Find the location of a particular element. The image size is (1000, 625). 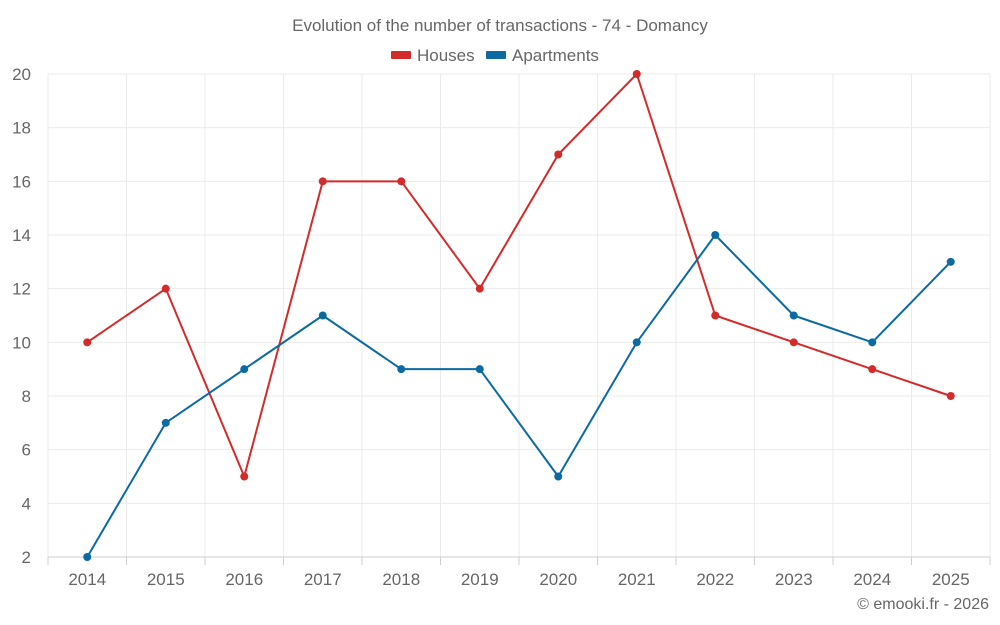

x-tick-label: 2022 is located at coordinates (715, 579).